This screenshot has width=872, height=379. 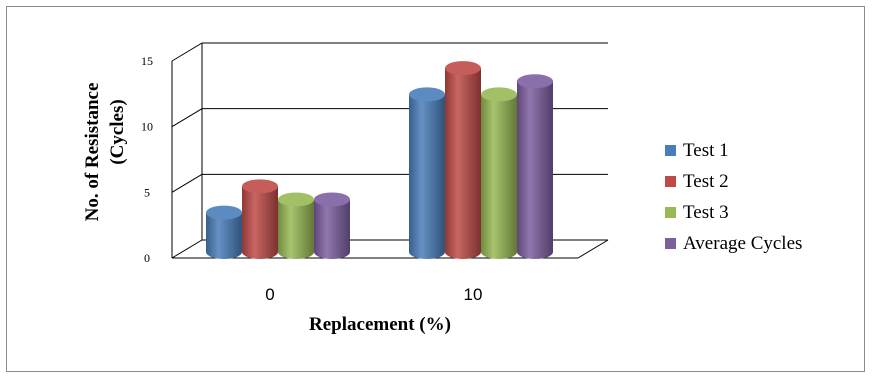 What do you see at coordinates (706, 181) in the screenshot?
I see `legend-label: Test 2` at bounding box center [706, 181].